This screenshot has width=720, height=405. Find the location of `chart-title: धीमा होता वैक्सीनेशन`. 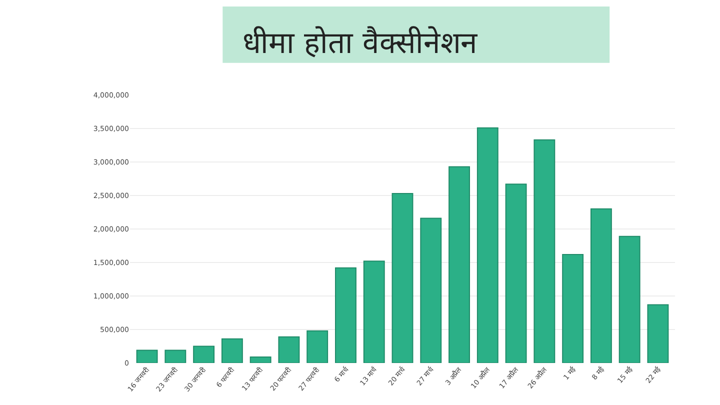

chart-title: धीमा होता वैक्सीनेशन is located at coordinates (360, 44).